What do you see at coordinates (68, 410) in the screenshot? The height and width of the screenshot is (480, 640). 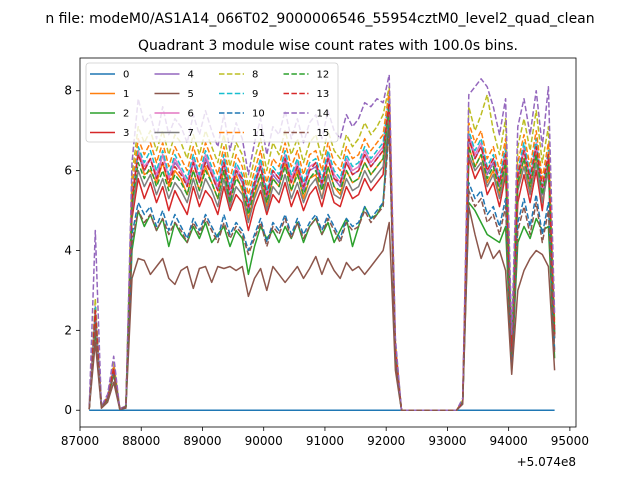 I see `y-tick-label: 0` at bounding box center [68, 410].